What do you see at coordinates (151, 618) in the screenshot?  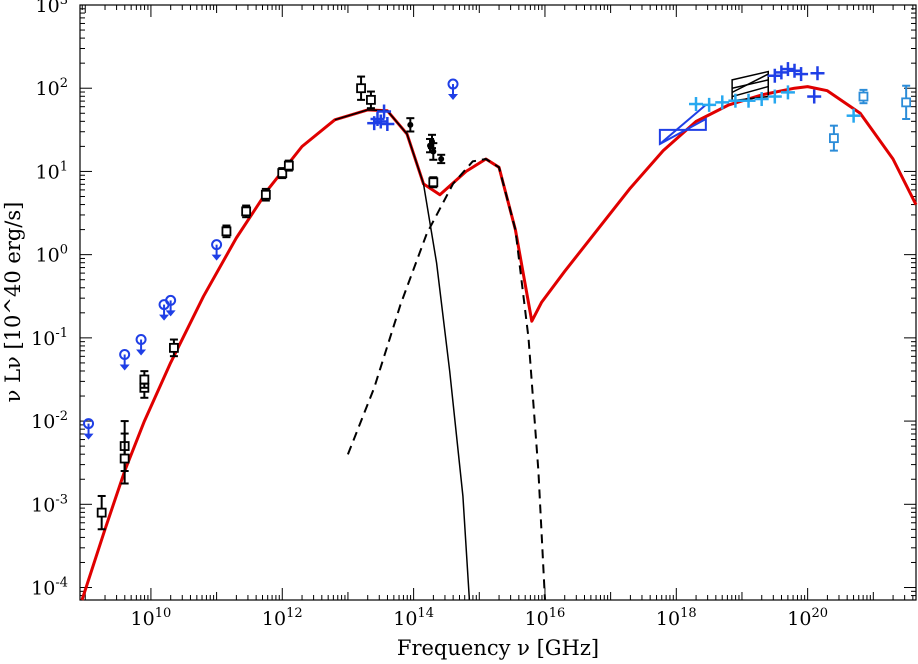 I see `x-tick-label: 1010` at bounding box center [151, 618].